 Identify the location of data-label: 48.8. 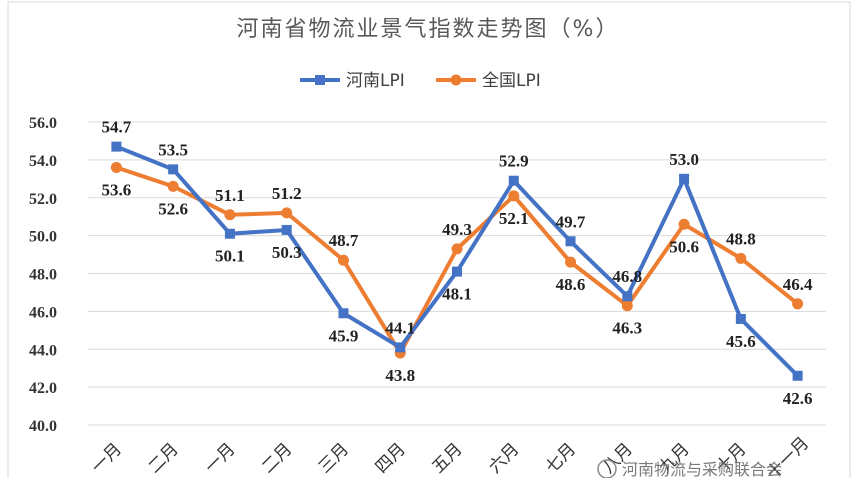
(741, 238).